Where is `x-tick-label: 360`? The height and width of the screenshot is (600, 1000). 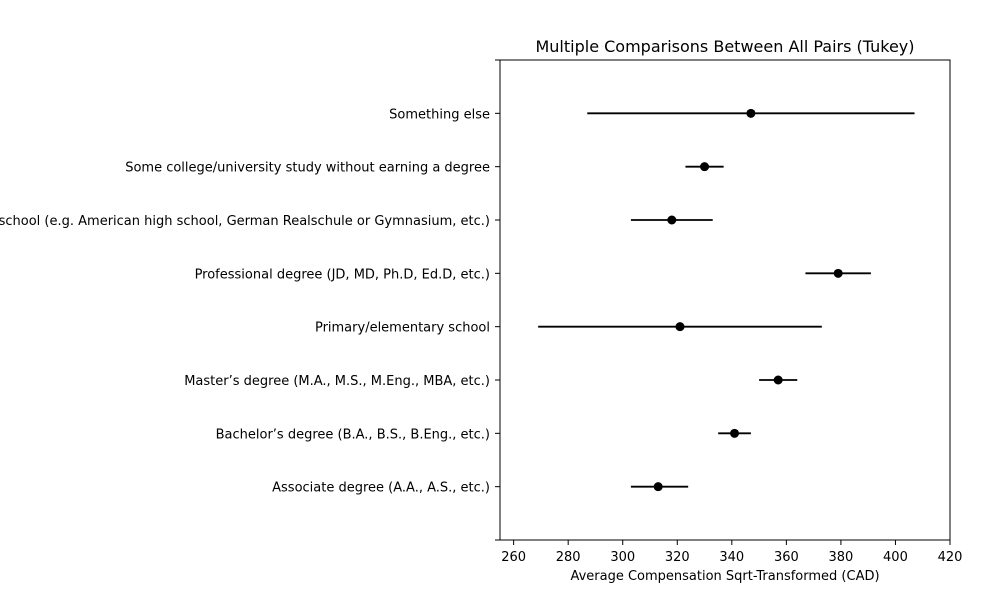
x-tick-label: 360 is located at coordinates (786, 557).